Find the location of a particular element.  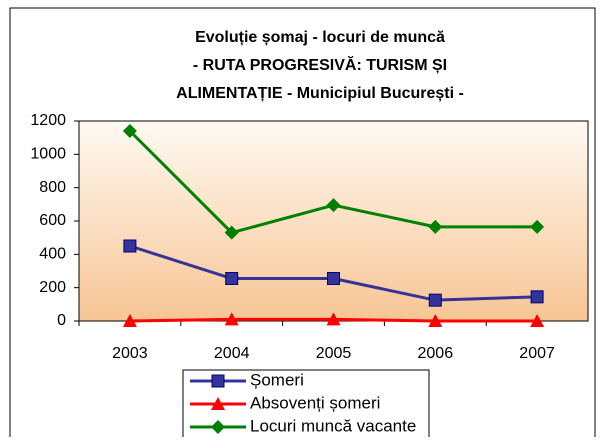

x-tick-label: 2005 is located at coordinates (334, 353).